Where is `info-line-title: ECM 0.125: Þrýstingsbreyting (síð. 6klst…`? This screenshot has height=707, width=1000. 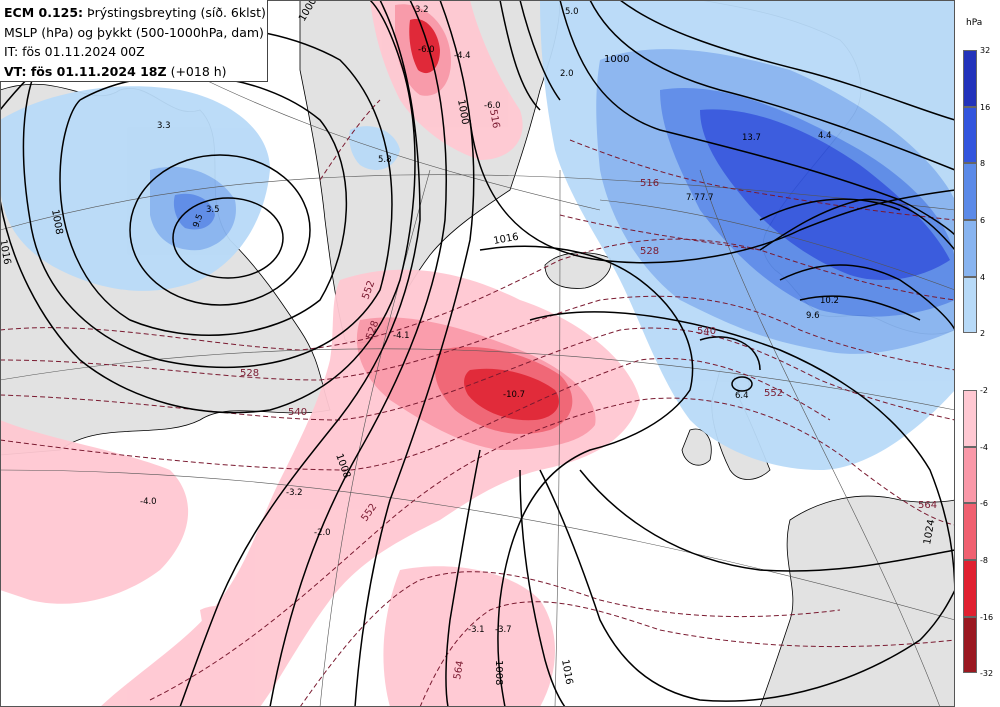 info-line-title: ECM 0.125: Þrýstingsbreyting (síð. 6klst… is located at coordinates (135, 13).